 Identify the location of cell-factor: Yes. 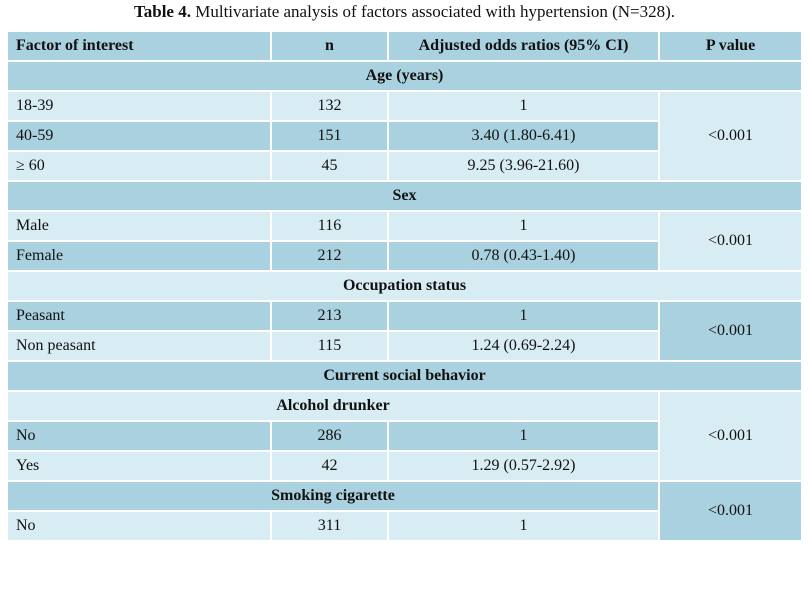
(139, 466).